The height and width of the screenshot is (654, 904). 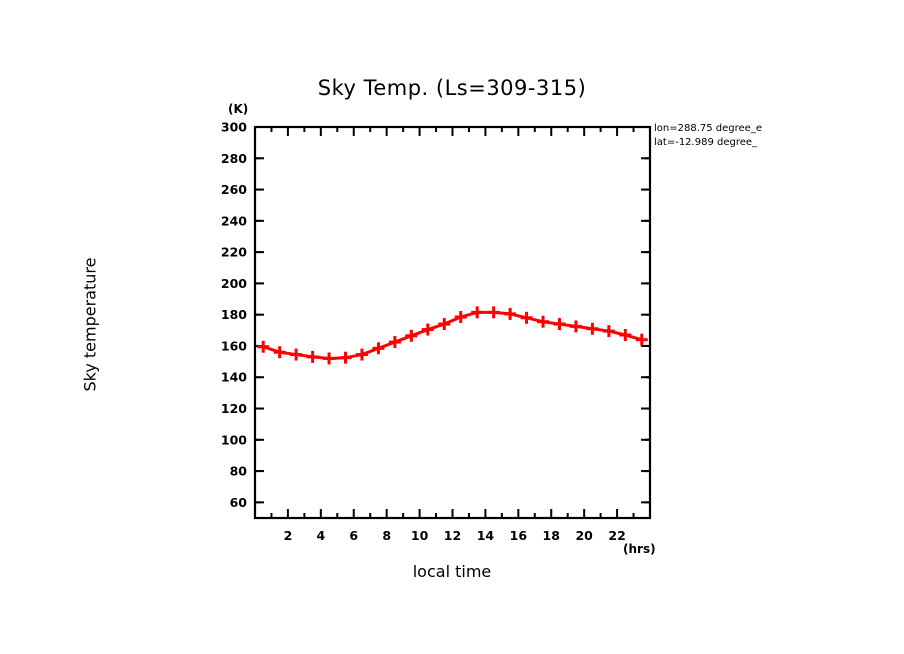 What do you see at coordinates (234, 377) in the screenshot?
I see `y-tick-label: 140` at bounding box center [234, 377].